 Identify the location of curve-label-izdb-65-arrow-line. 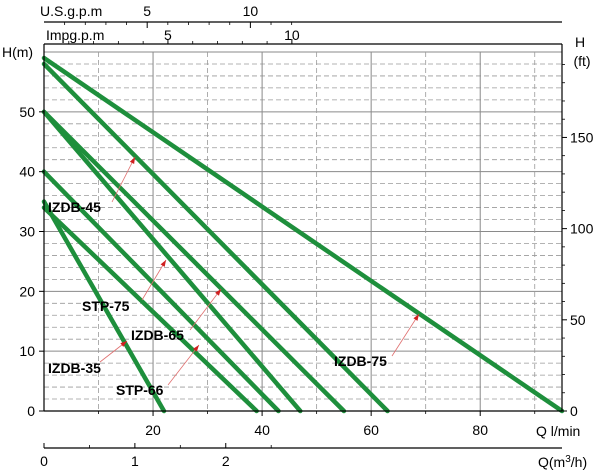
(205, 309).